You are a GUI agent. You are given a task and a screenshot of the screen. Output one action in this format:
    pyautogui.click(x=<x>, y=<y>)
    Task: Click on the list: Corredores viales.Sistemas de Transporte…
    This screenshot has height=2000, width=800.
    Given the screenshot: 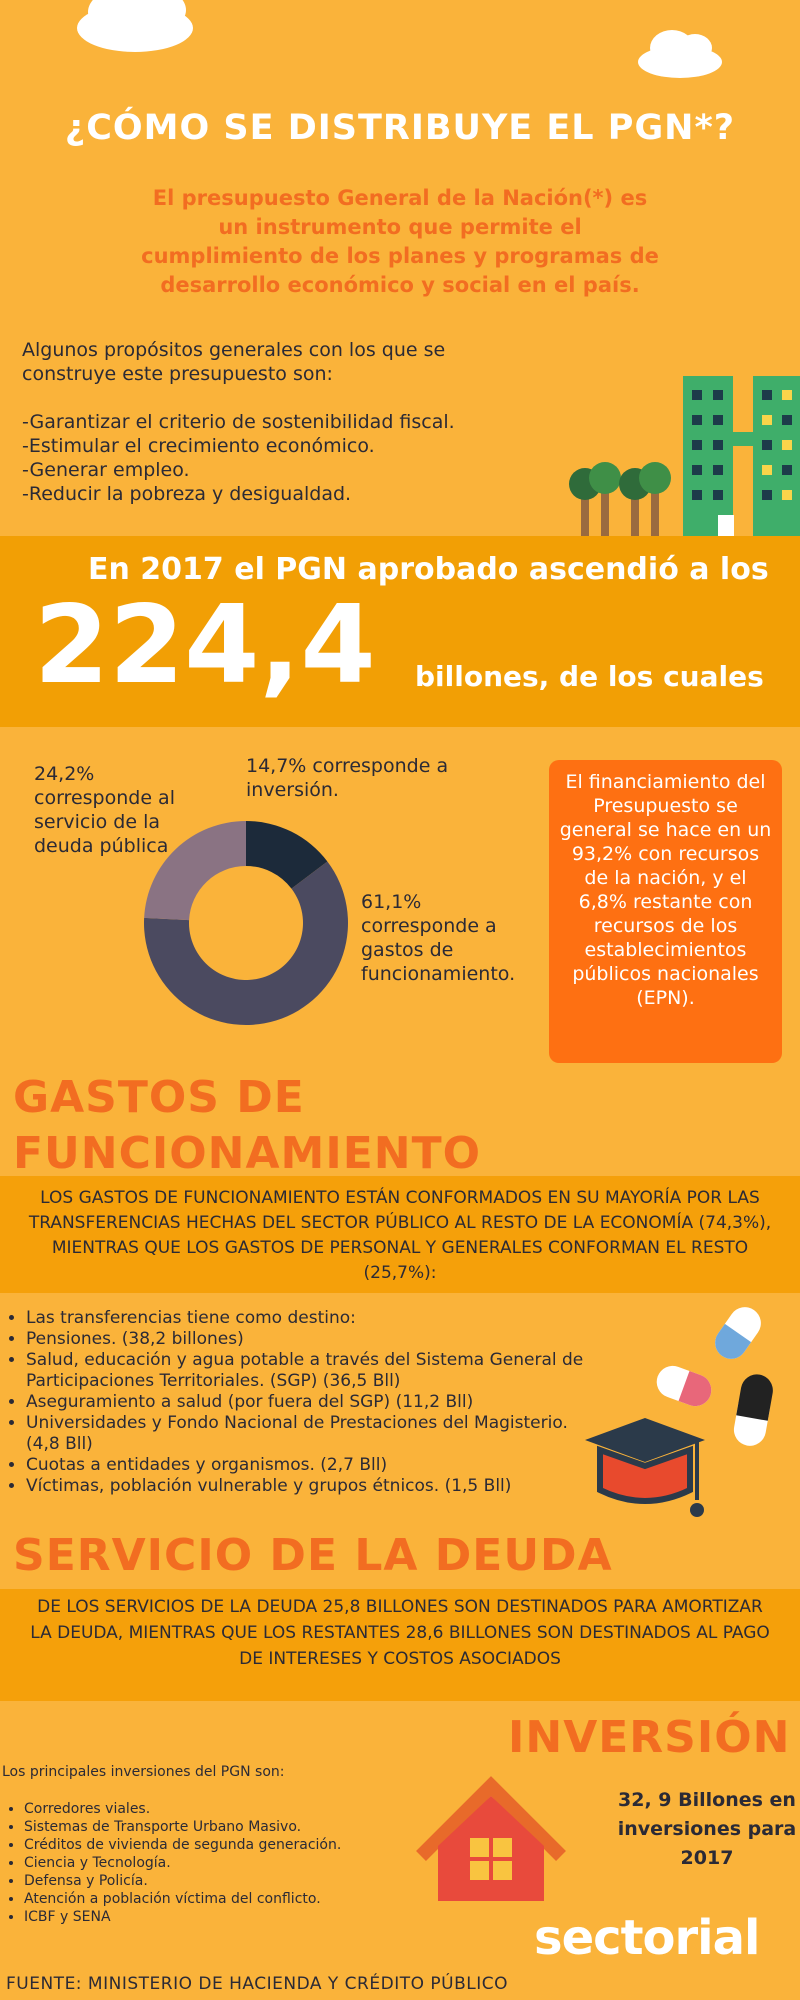 What is the action you would take?
    pyautogui.click(x=213, y=1863)
    